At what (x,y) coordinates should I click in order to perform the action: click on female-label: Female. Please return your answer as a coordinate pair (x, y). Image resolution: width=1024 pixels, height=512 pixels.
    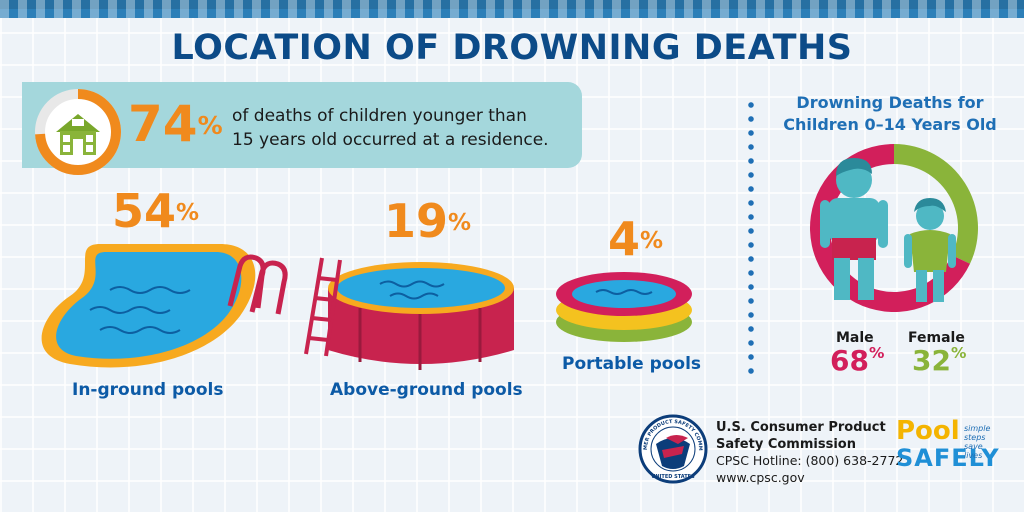
    Looking at the image, I should click on (936, 338).